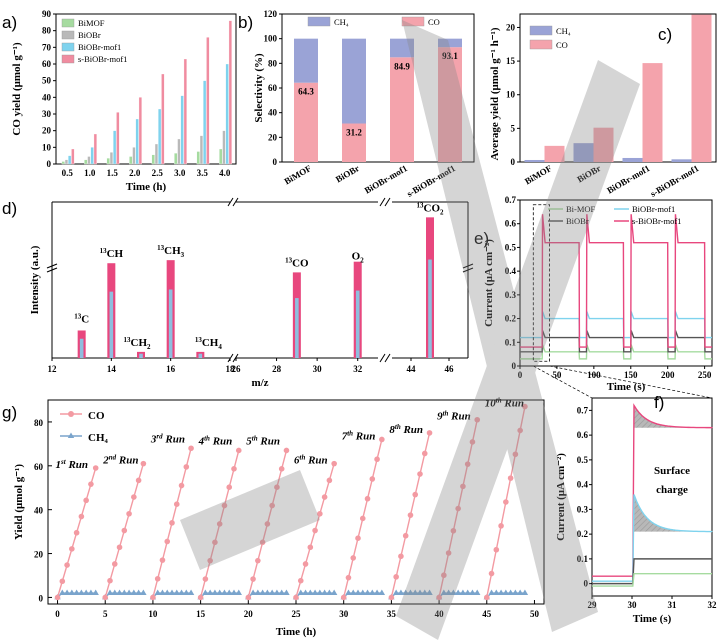 This screenshot has width=718, height=642. I want to click on transient-trace, so click(652, 538).